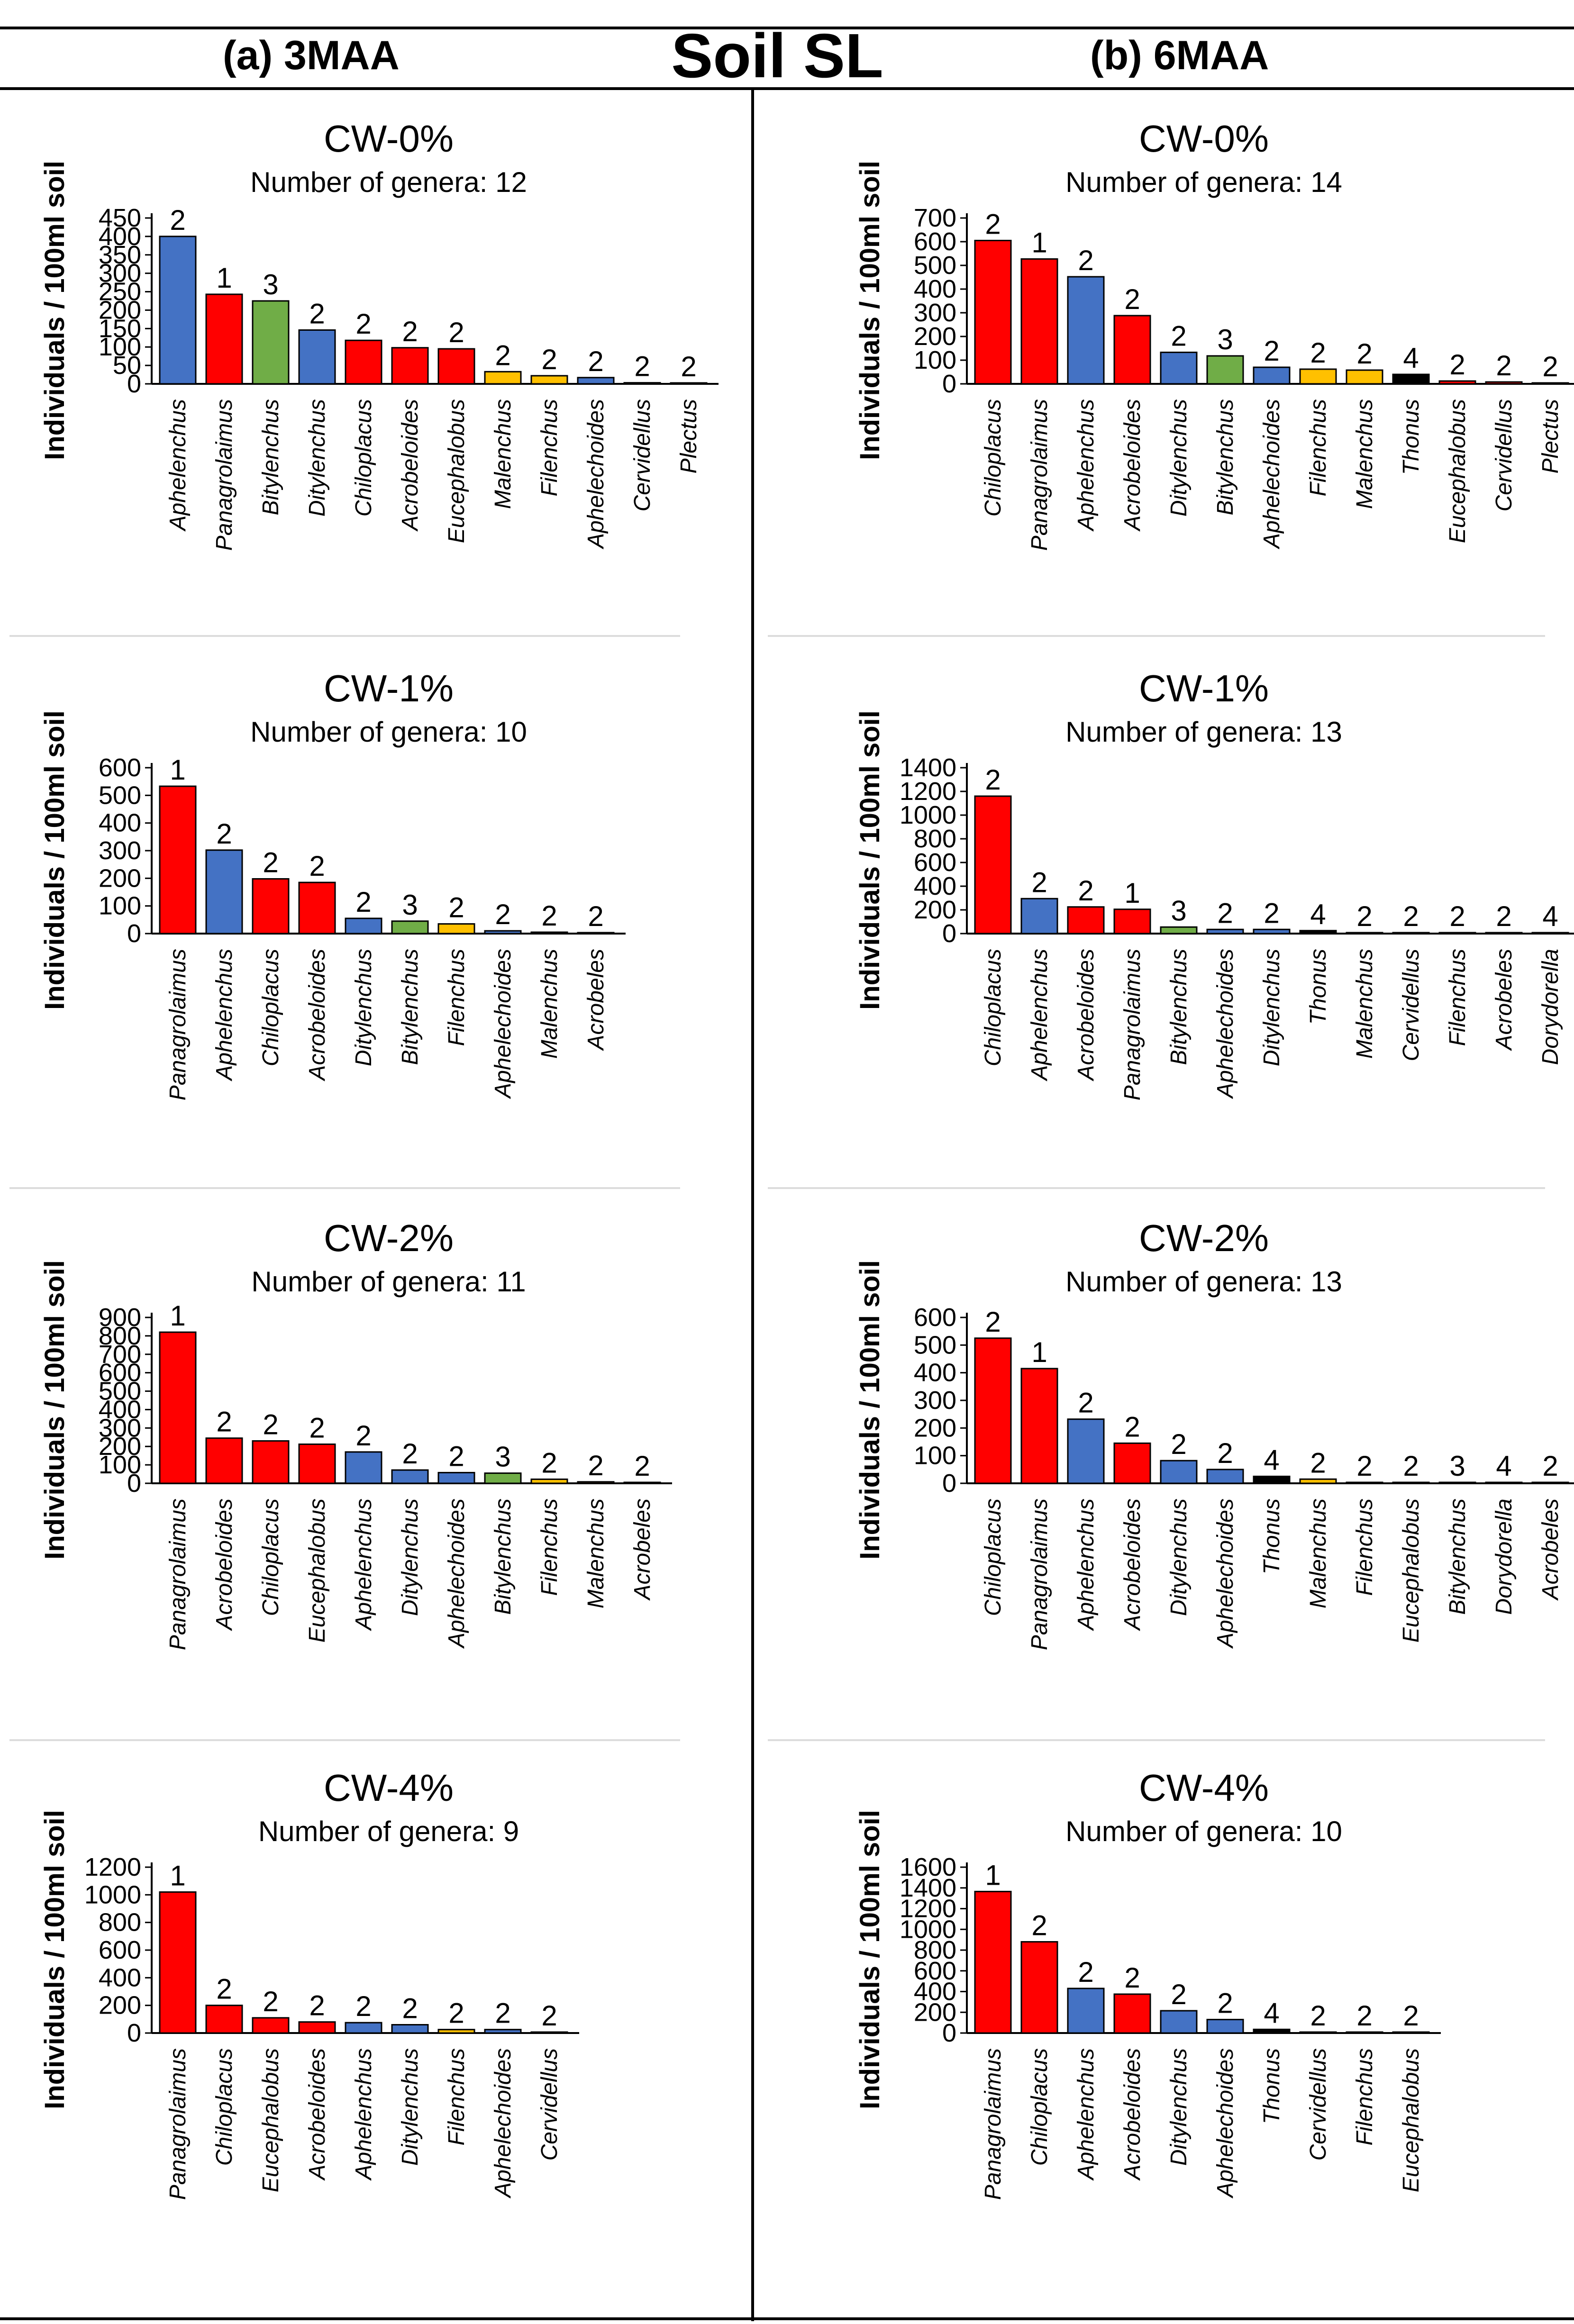  I want to click on chart-title: CW-2%, so click(389, 1238).